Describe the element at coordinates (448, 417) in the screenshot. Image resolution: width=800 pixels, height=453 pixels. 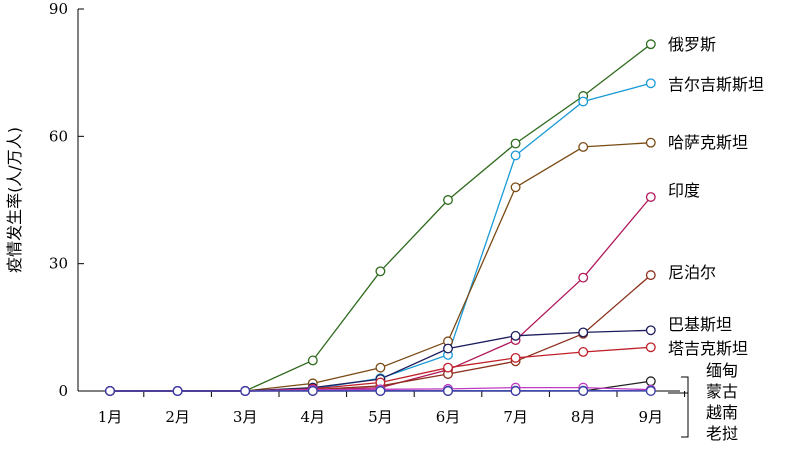
I see `x-tick-label: 6月` at that location.